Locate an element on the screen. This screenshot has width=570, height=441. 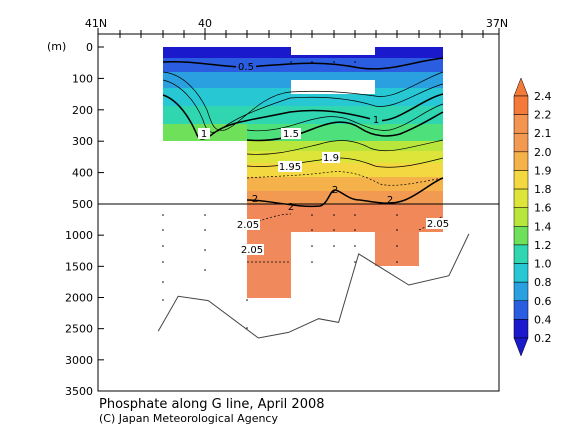
depth-tick-label: 1000 is located at coordinates (79, 235).